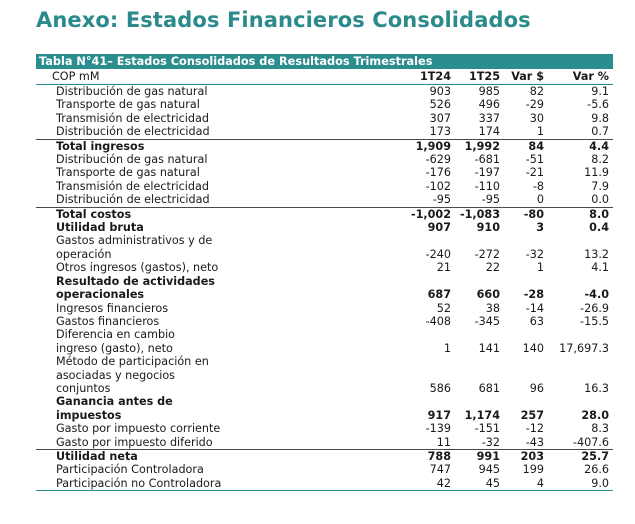 The height and width of the screenshot is (524, 635). I want to click on table-row: Total costos -1,002 -1,083 -80 8.0, so click(324, 214).